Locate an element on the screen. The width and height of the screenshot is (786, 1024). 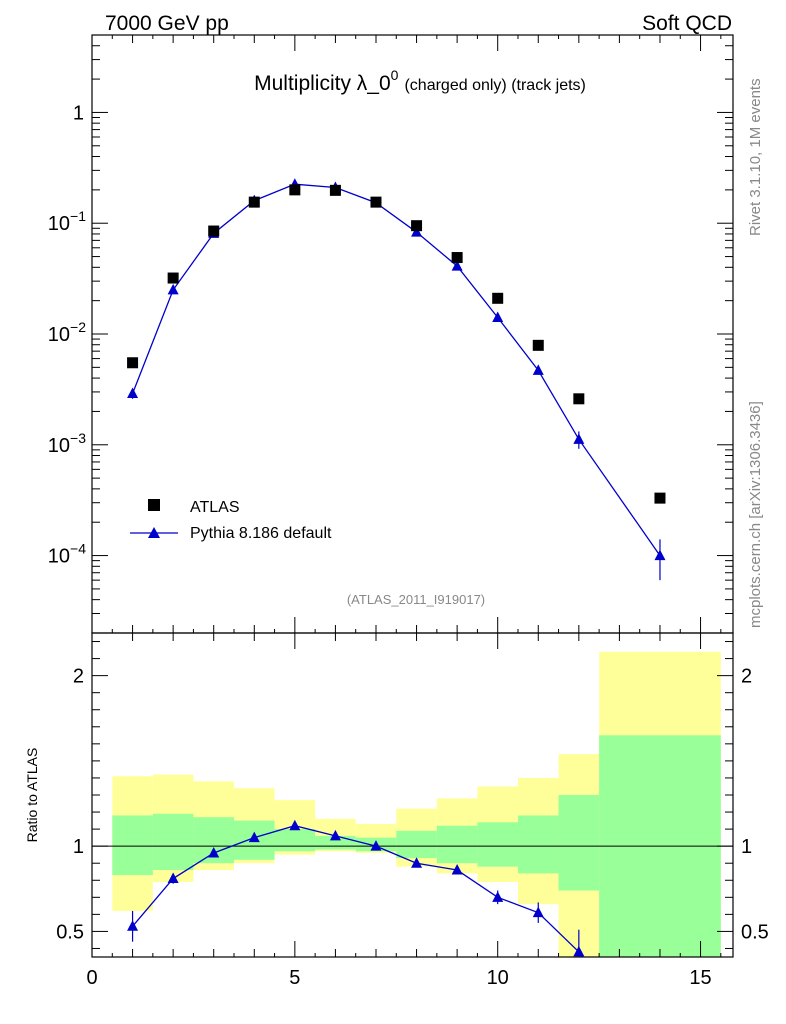
ratio-xtick-label: 10 is located at coordinates (498, 978).